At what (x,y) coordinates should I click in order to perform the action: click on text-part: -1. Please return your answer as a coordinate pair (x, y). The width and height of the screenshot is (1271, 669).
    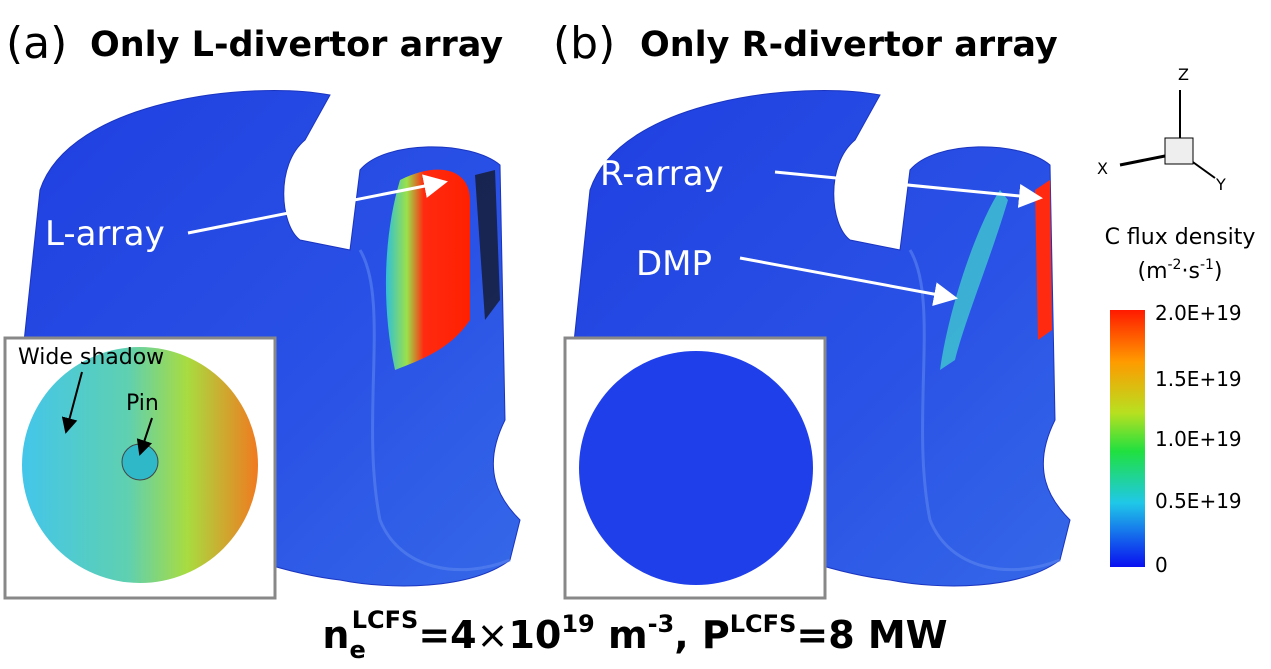
    Looking at the image, I should click on (1207, 265).